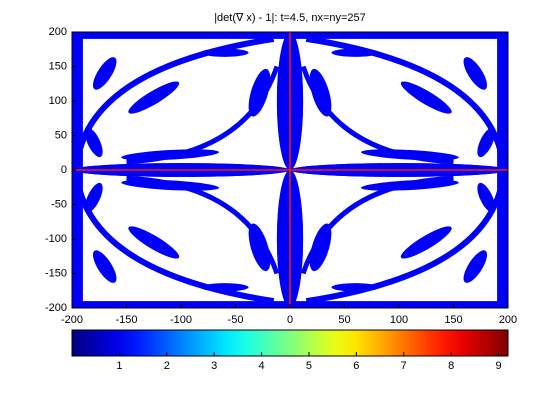 This screenshot has height=420, width=560. What do you see at coordinates (59, 204) in the screenshot?
I see `y-tick-label: -50` at bounding box center [59, 204].